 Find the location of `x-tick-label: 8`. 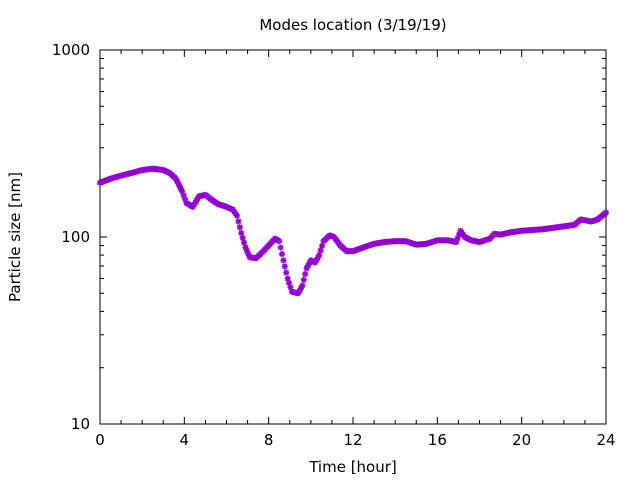

x-tick-label: 8 is located at coordinates (269, 440).